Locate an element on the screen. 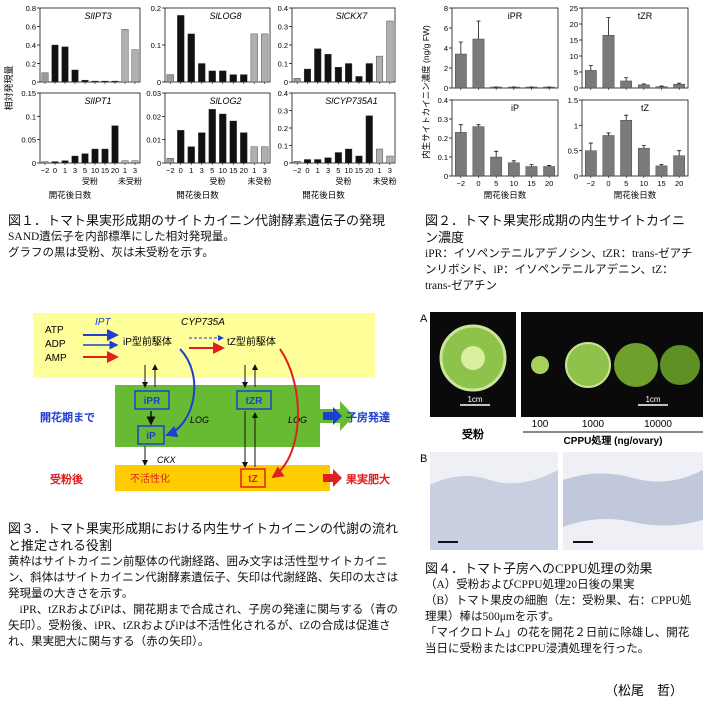 The image size is (705, 704). caption-line: （A）受粉およびCPPU処理20日後の果実 is located at coordinates (530, 585).